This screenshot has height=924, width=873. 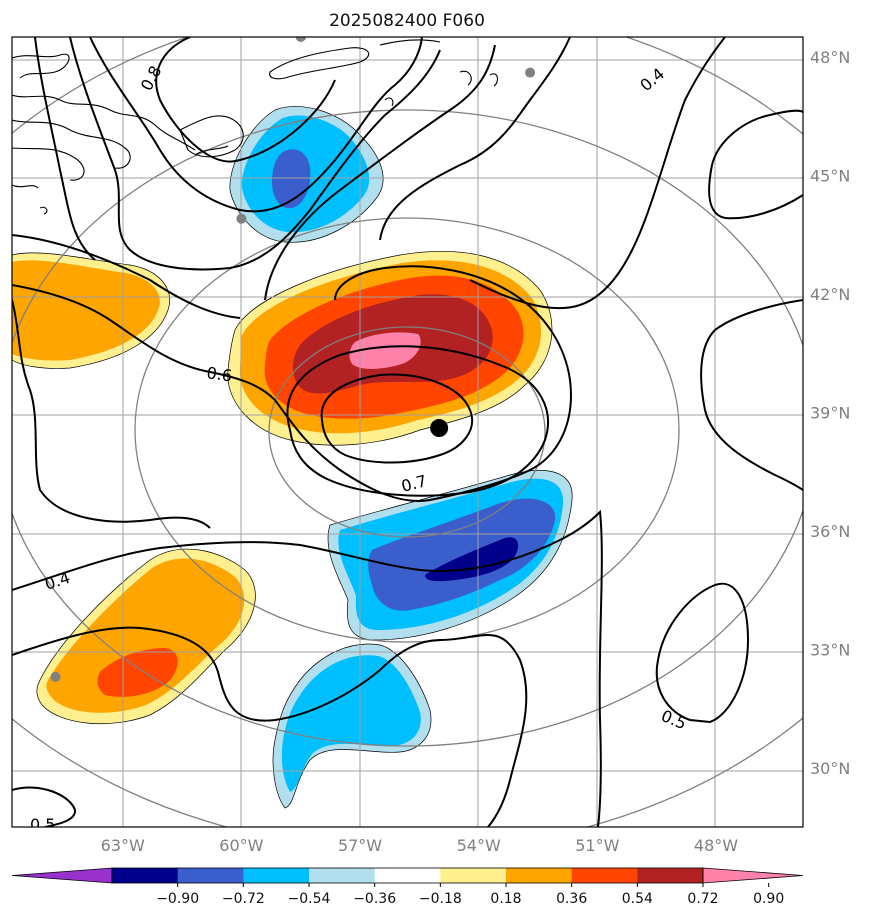 What do you see at coordinates (716, 845) in the screenshot?
I see `longitude-tick-label: 48°W` at bounding box center [716, 845].